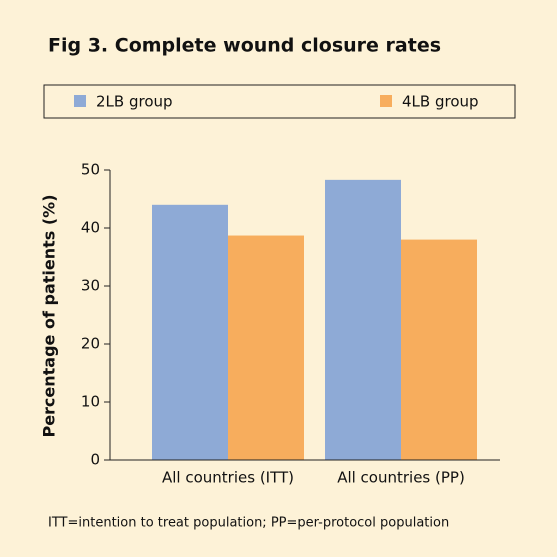 The image size is (557, 557). What do you see at coordinates (134, 102) in the screenshot?
I see `legend-label: 2LB group` at bounding box center [134, 102].